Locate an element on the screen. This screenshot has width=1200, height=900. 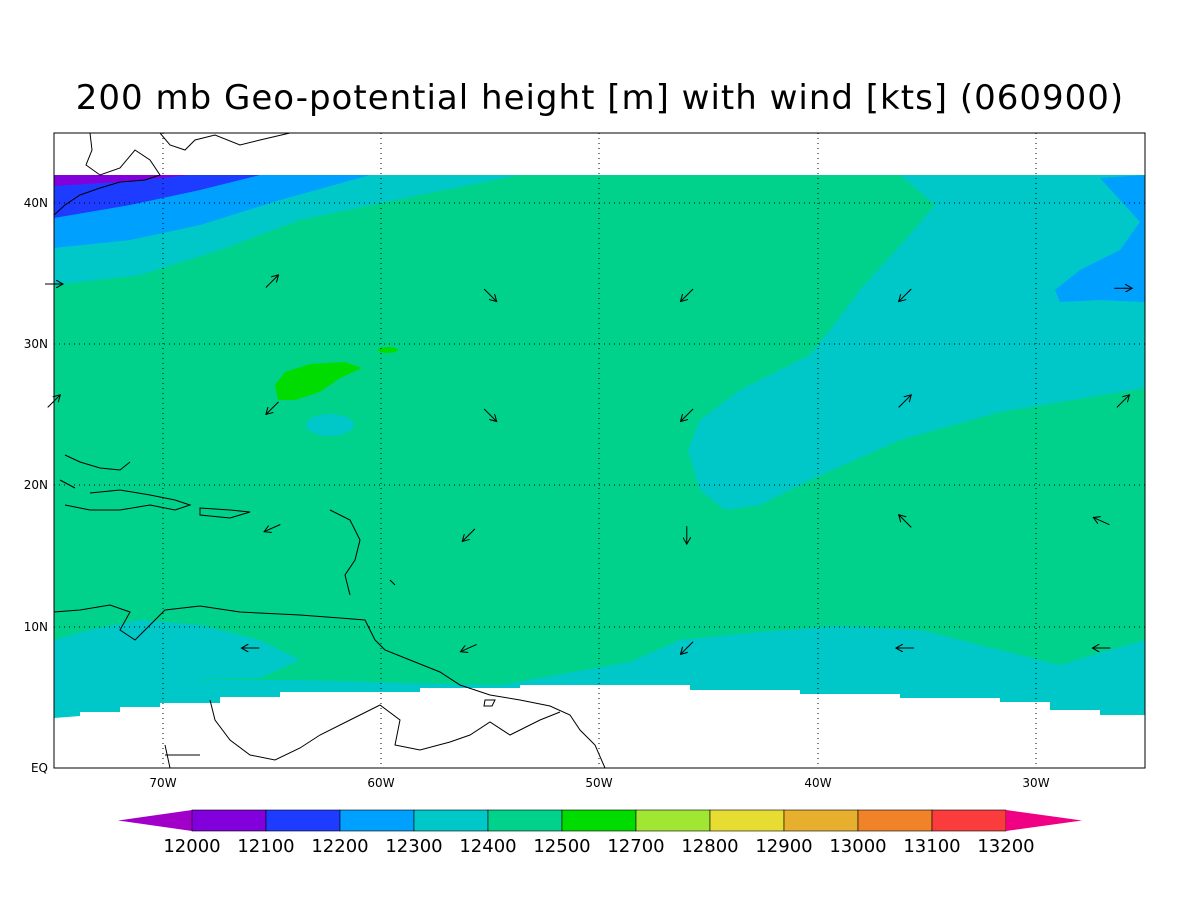
lat-label: 30N is located at coordinates (36, 344).